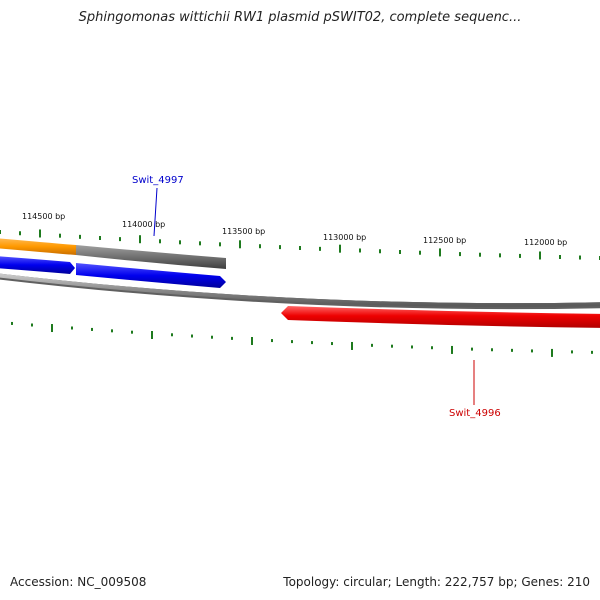 This screenshot has height=600, width=600. What do you see at coordinates (78, 582) in the screenshot?
I see `accession-text: Accession: NC_009508` at bounding box center [78, 582].